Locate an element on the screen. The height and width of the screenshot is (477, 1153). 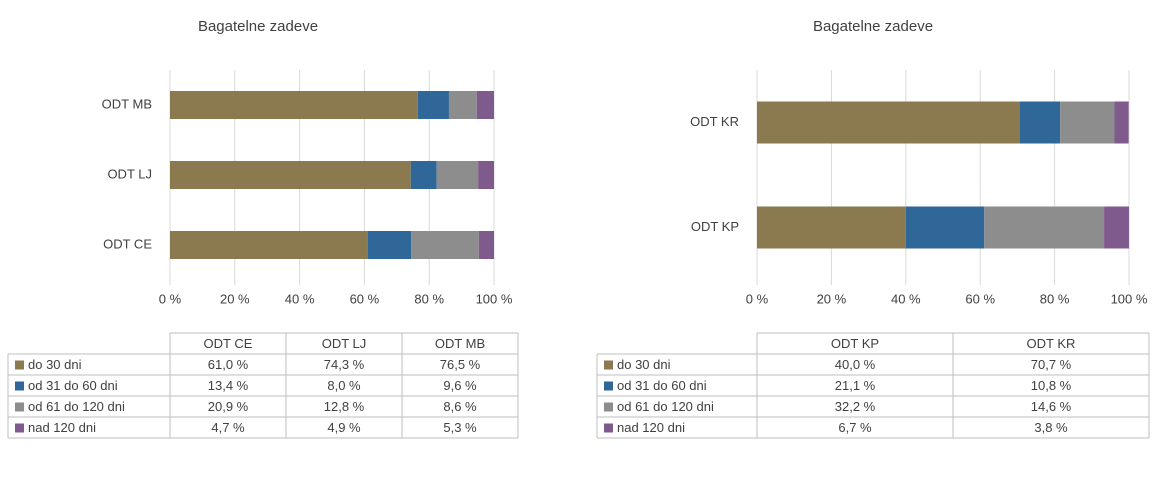
table-value: 3,8 % is located at coordinates (1051, 427).